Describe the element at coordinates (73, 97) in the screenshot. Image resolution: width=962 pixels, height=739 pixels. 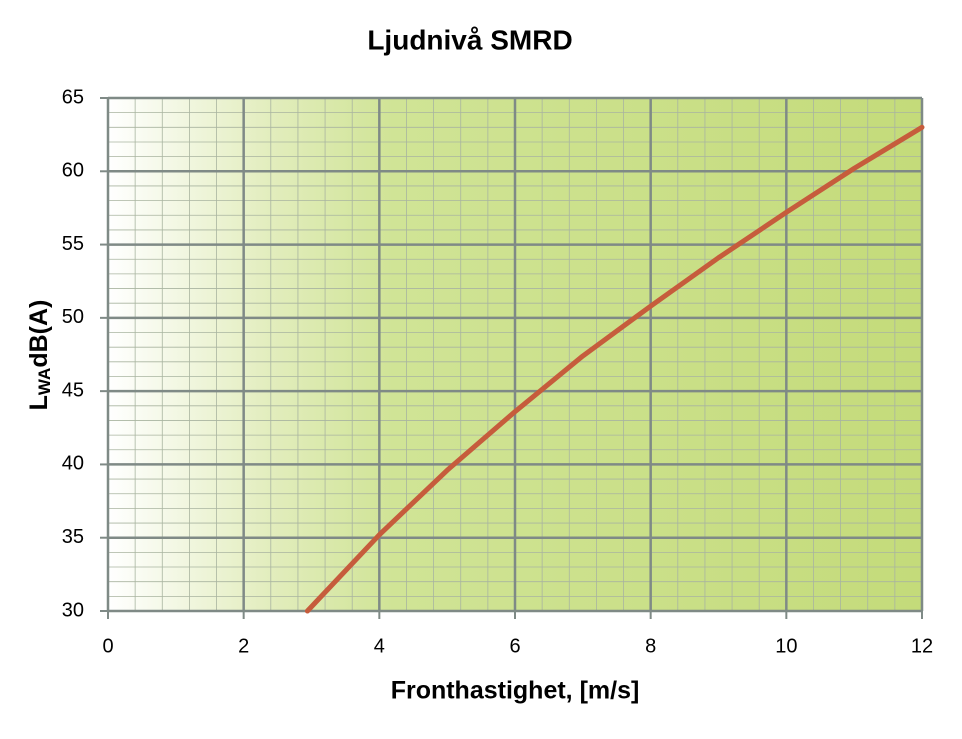
I see `y-tick-label: 65` at that location.